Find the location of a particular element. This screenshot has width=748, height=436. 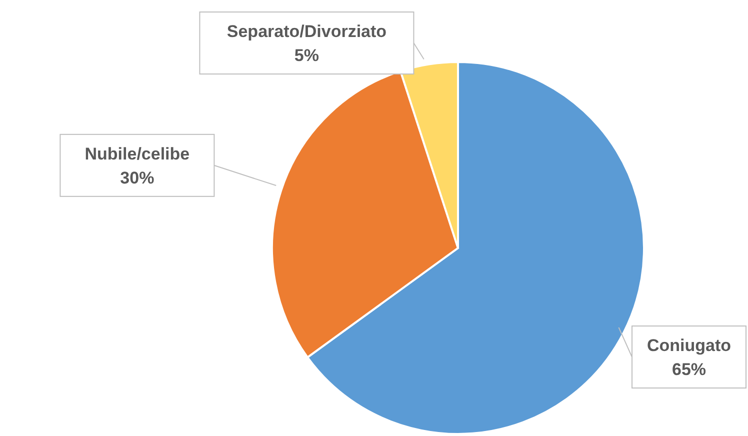

data-label: 30% is located at coordinates (137, 178).